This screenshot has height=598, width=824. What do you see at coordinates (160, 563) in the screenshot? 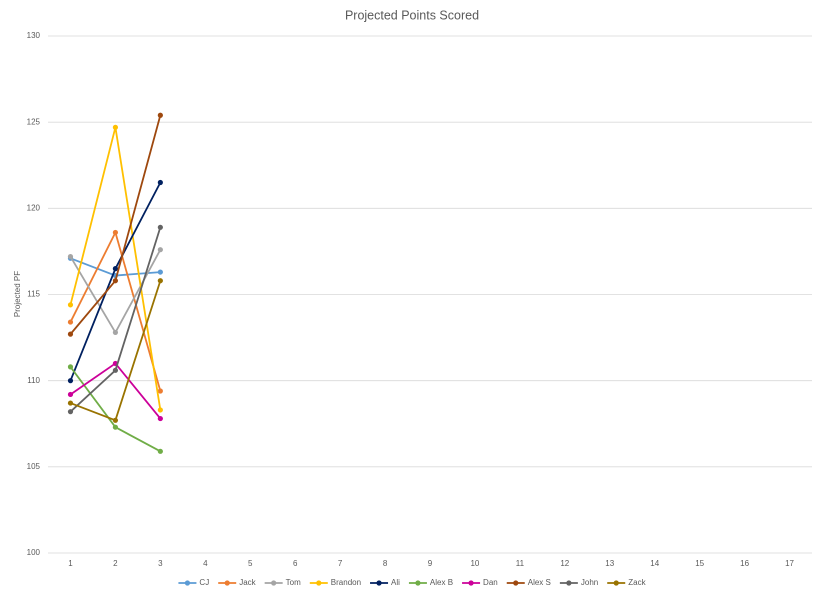
I see `x-tick-label: 3` at bounding box center [160, 563].